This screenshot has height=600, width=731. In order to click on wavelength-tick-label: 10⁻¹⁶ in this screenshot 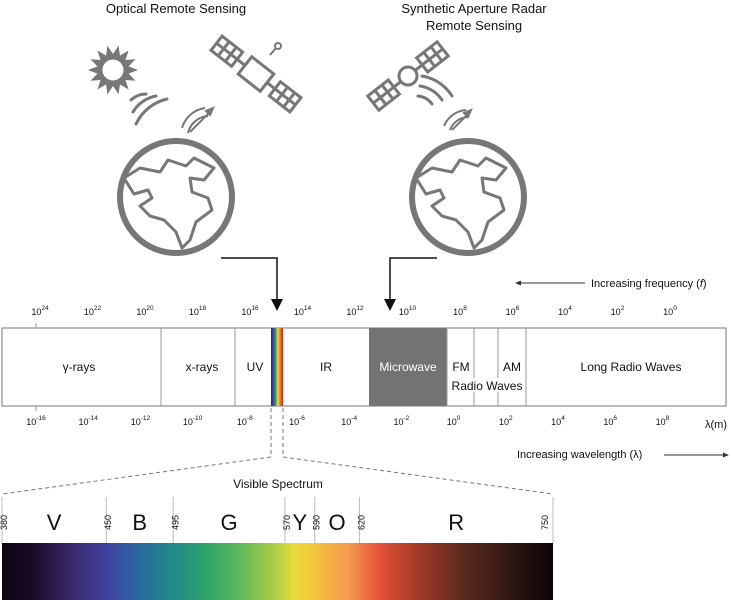, I will do `click(36, 421)`.